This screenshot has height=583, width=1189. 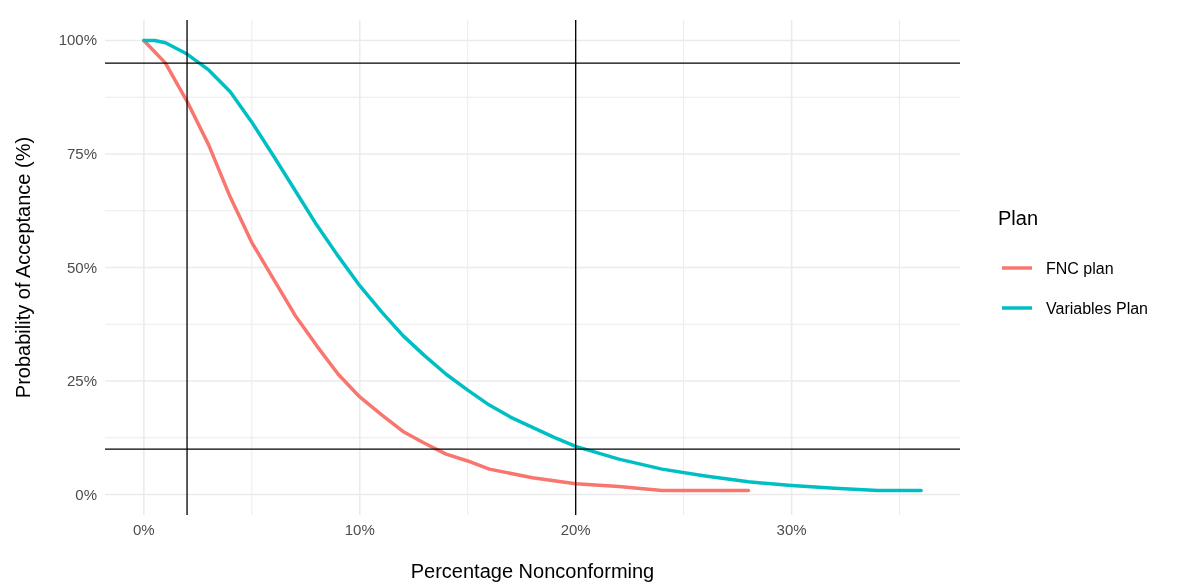 I want to click on x-tick-label: 30%, so click(x=791, y=529).